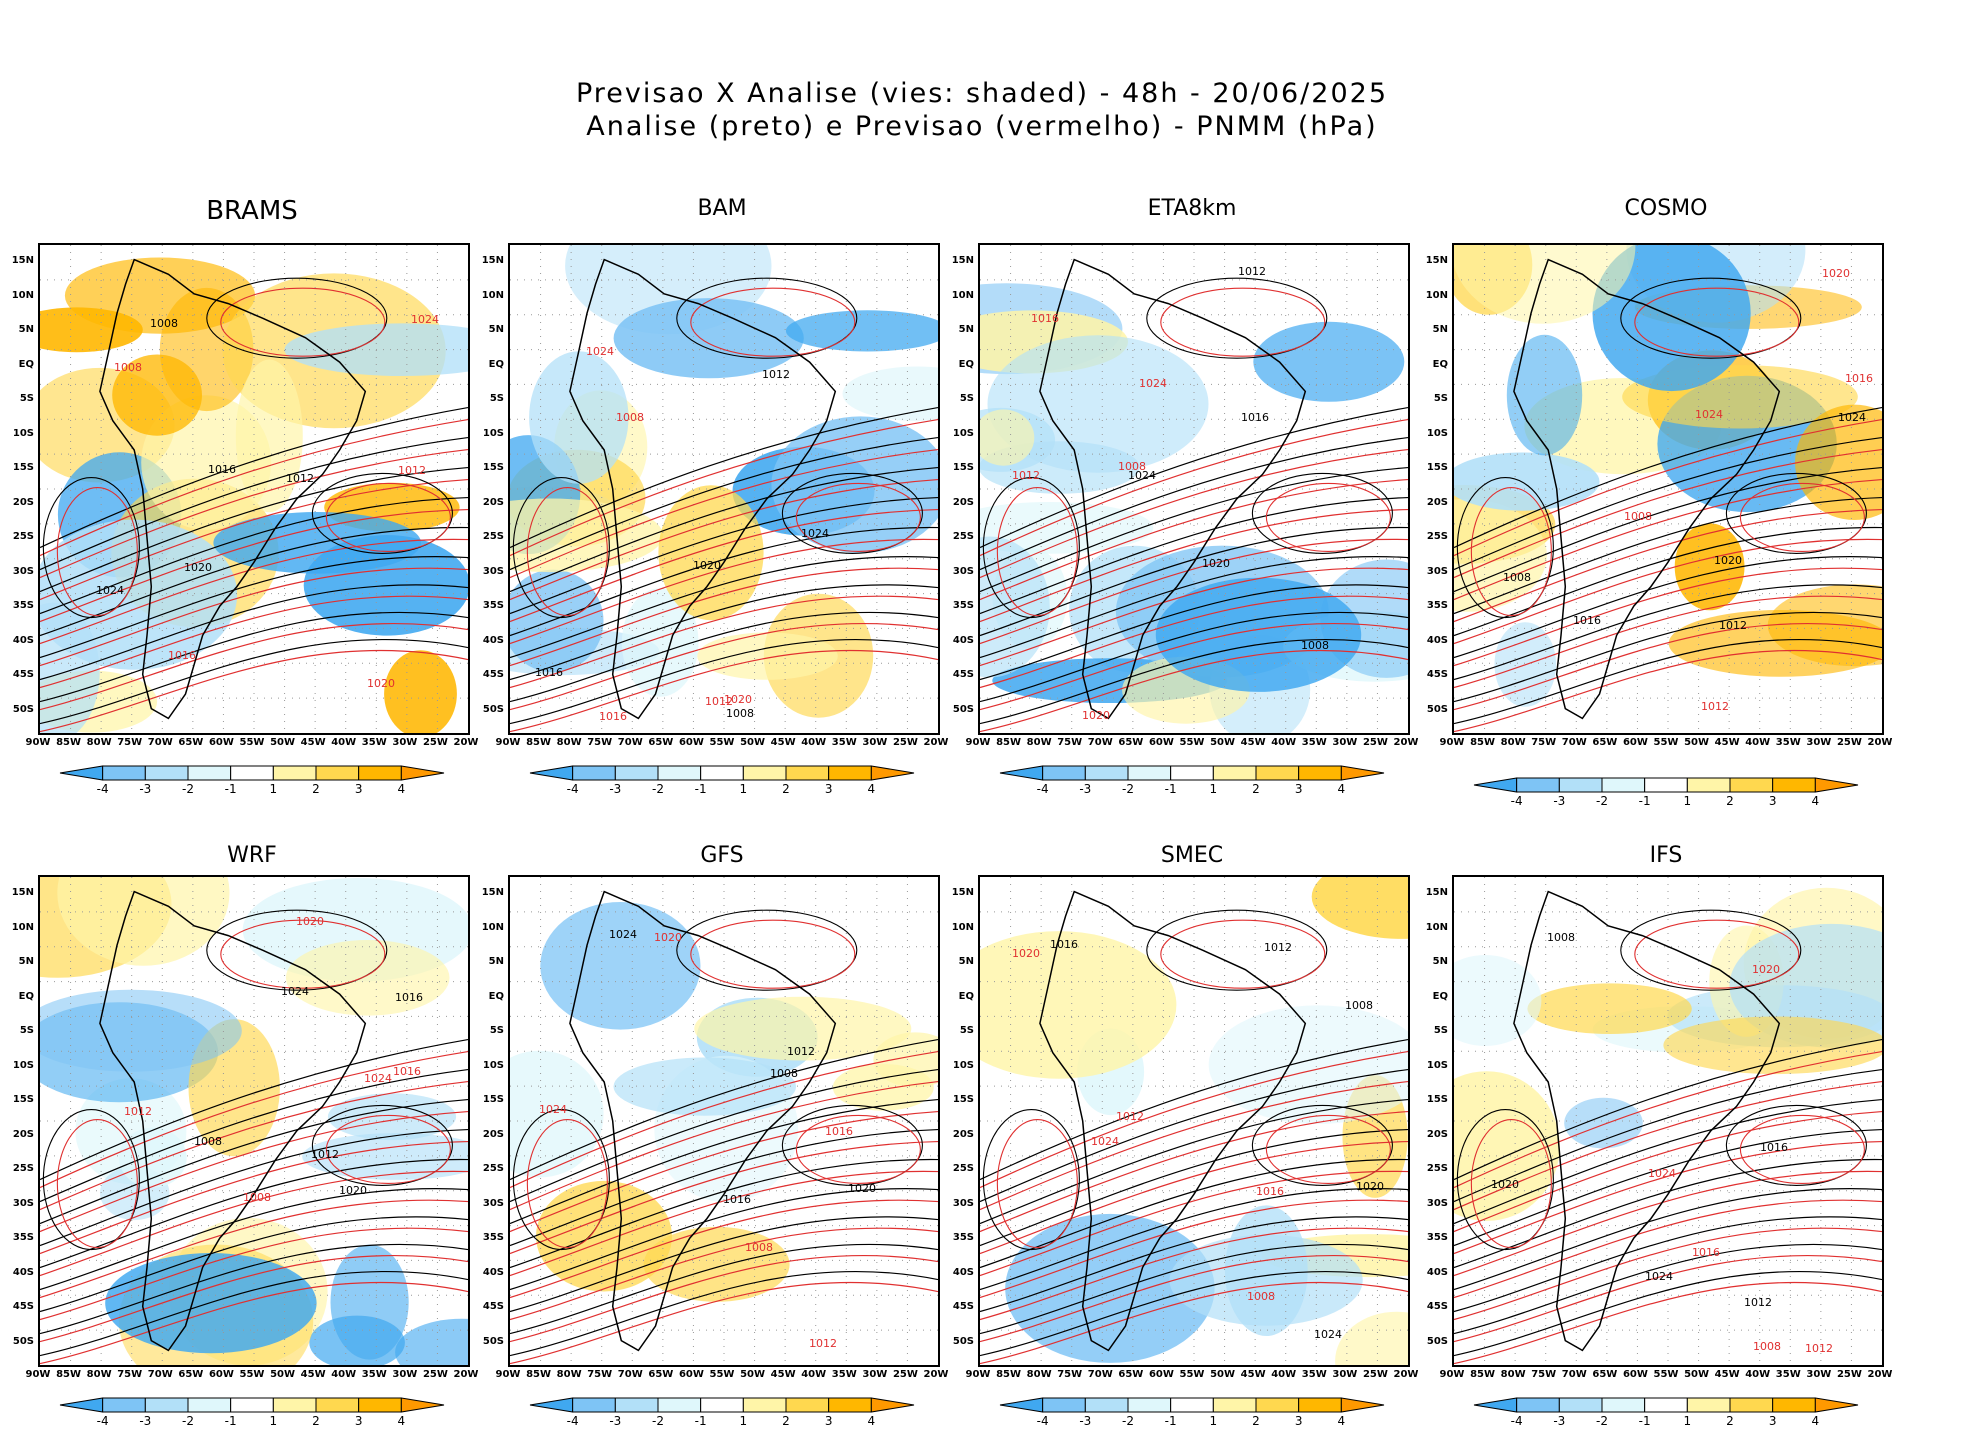  I want to click on lat-tick-label: 50S, so click(963, 709).